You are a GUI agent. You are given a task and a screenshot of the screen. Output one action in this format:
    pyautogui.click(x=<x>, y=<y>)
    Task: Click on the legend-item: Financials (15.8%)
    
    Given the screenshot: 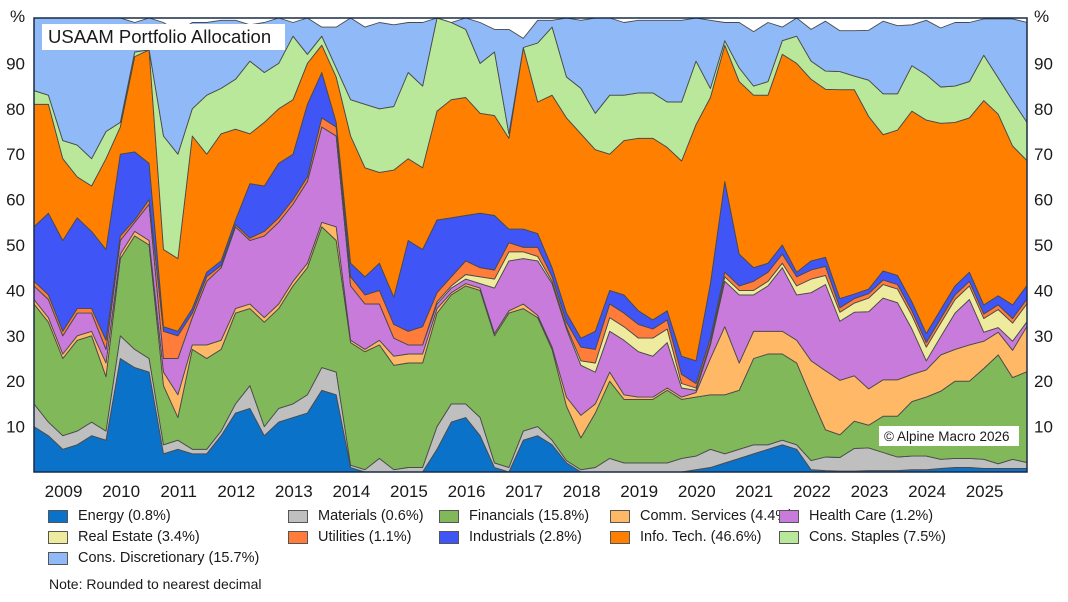 What is the action you would take?
    pyautogui.click(x=514, y=516)
    